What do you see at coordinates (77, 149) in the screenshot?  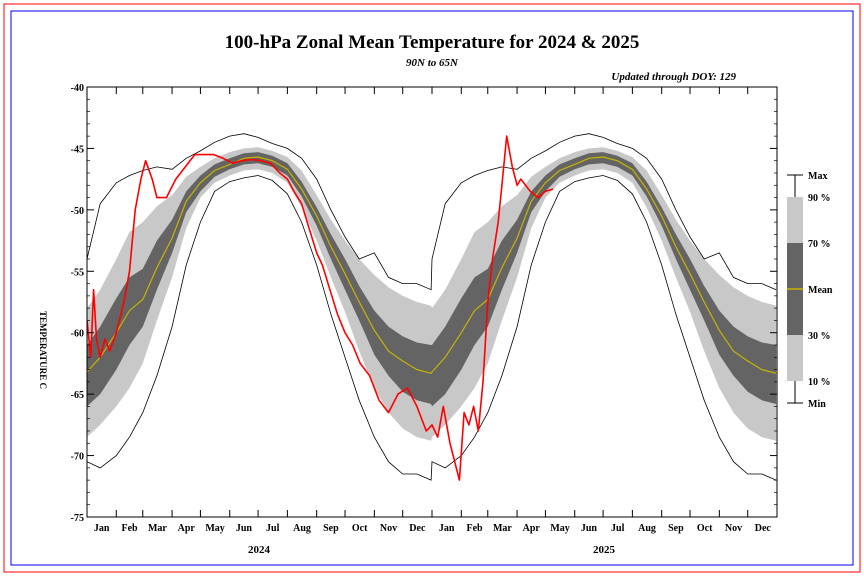 I see `y-tick-label: -45` at bounding box center [77, 149].